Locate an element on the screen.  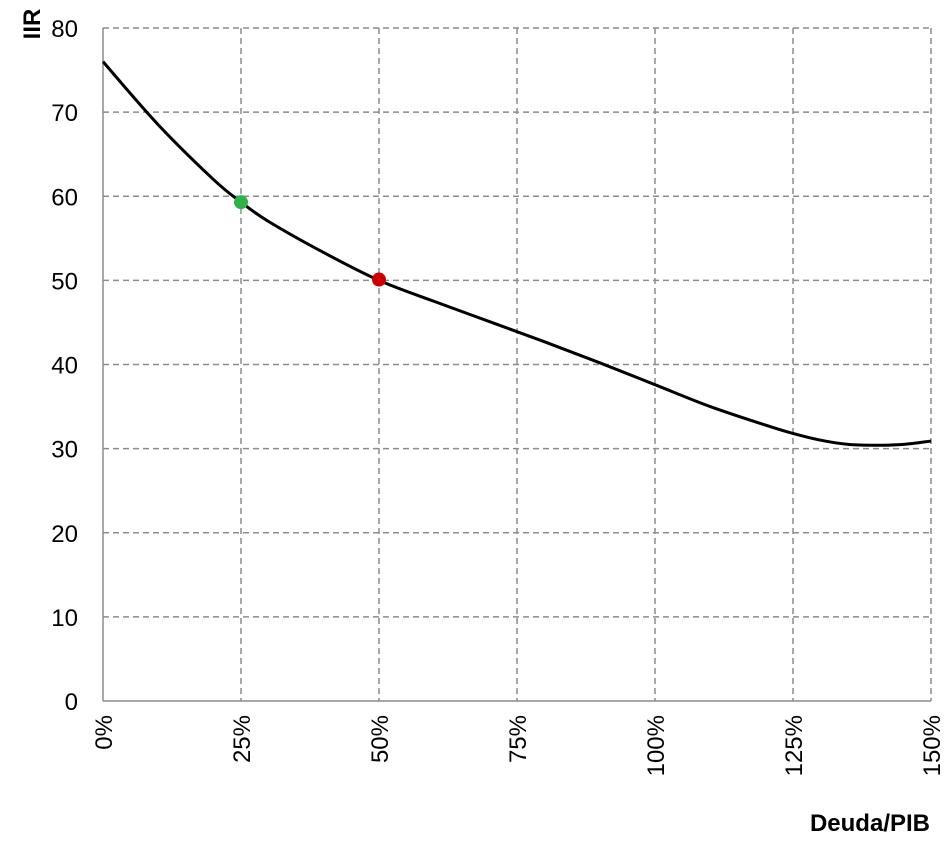
y-tick-label: 30 is located at coordinates (64, 450).